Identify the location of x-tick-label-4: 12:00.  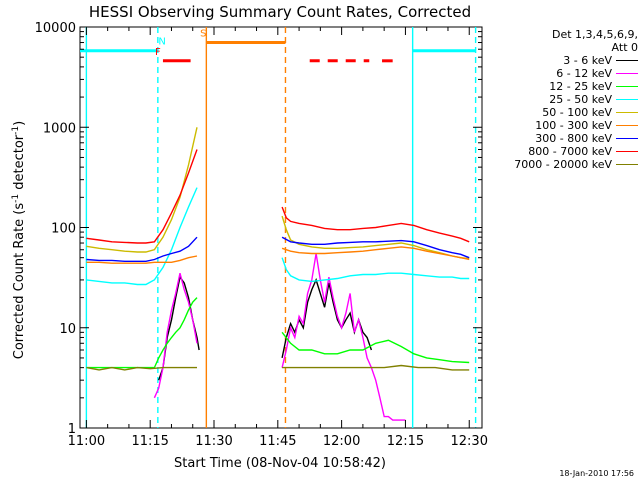
(341, 441).